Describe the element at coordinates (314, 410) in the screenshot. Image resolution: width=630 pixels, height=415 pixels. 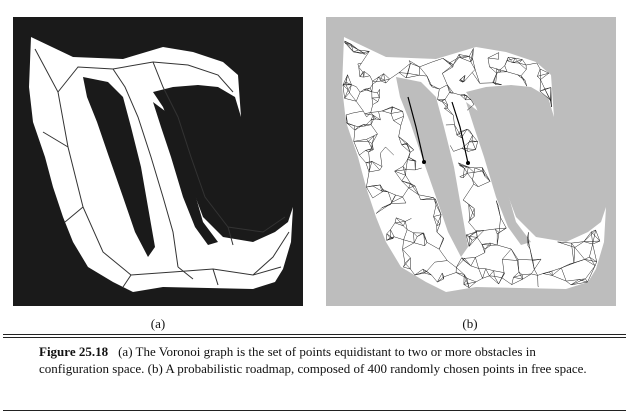
I see `caption-bottom-rule` at that location.